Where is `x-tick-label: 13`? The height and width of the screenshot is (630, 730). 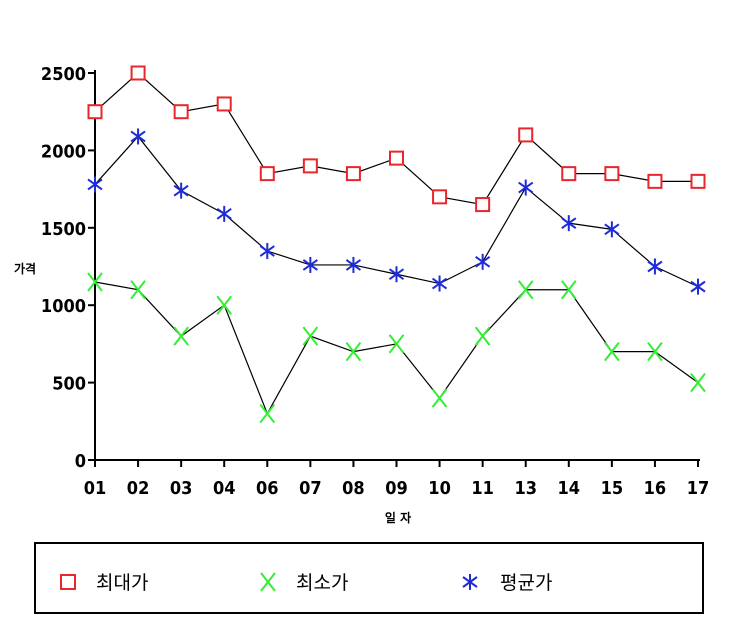 x-tick-label: 13 is located at coordinates (525, 488).